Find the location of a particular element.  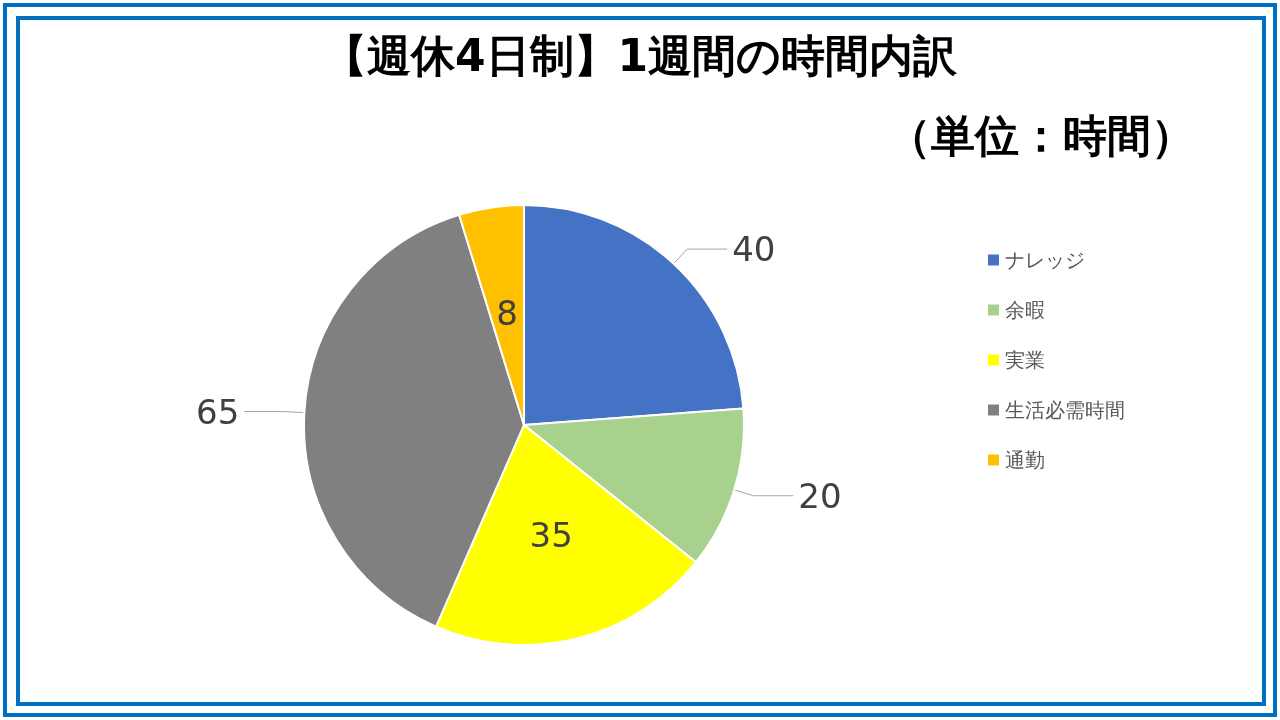

data-label: 20 is located at coordinates (820, 495).